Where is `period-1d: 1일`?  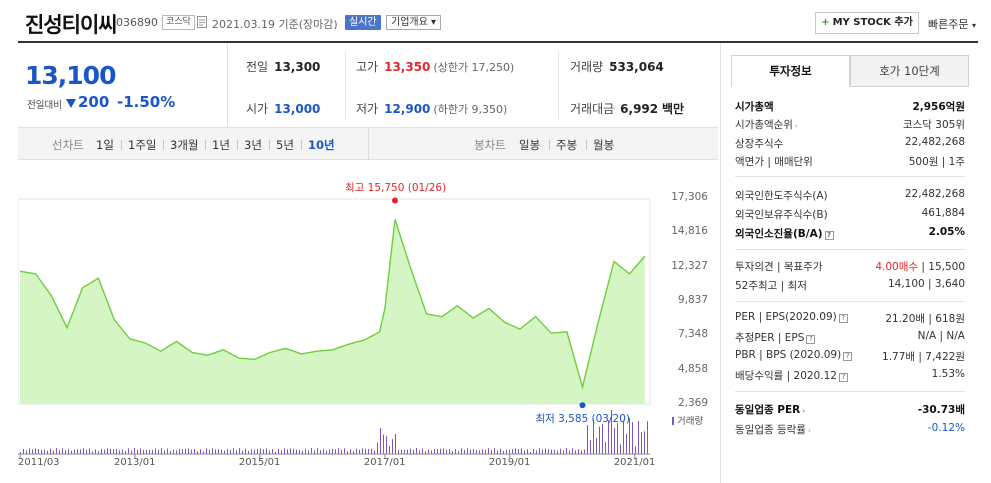 period-1d: 1일 is located at coordinates (105, 145).